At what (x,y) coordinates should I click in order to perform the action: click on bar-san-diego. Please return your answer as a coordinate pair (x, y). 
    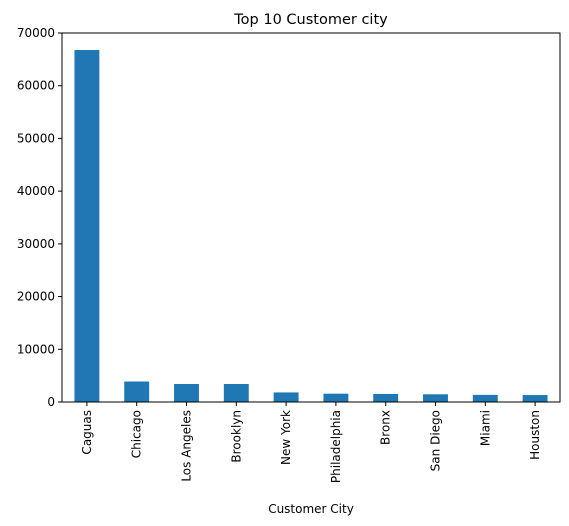
    Looking at the image, I should click on (435, 398).